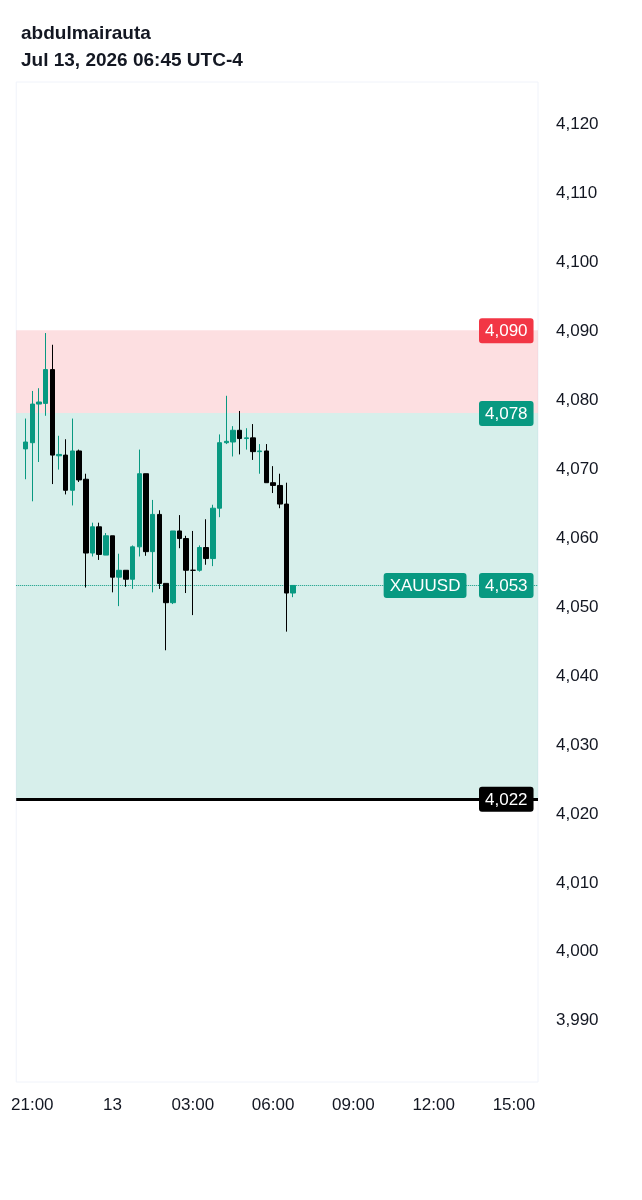 The image size is (642, 1200). Describe the element at coordinates (273, 1104) in the screenshot. I see `x-tick-label: 06:00` at that location.